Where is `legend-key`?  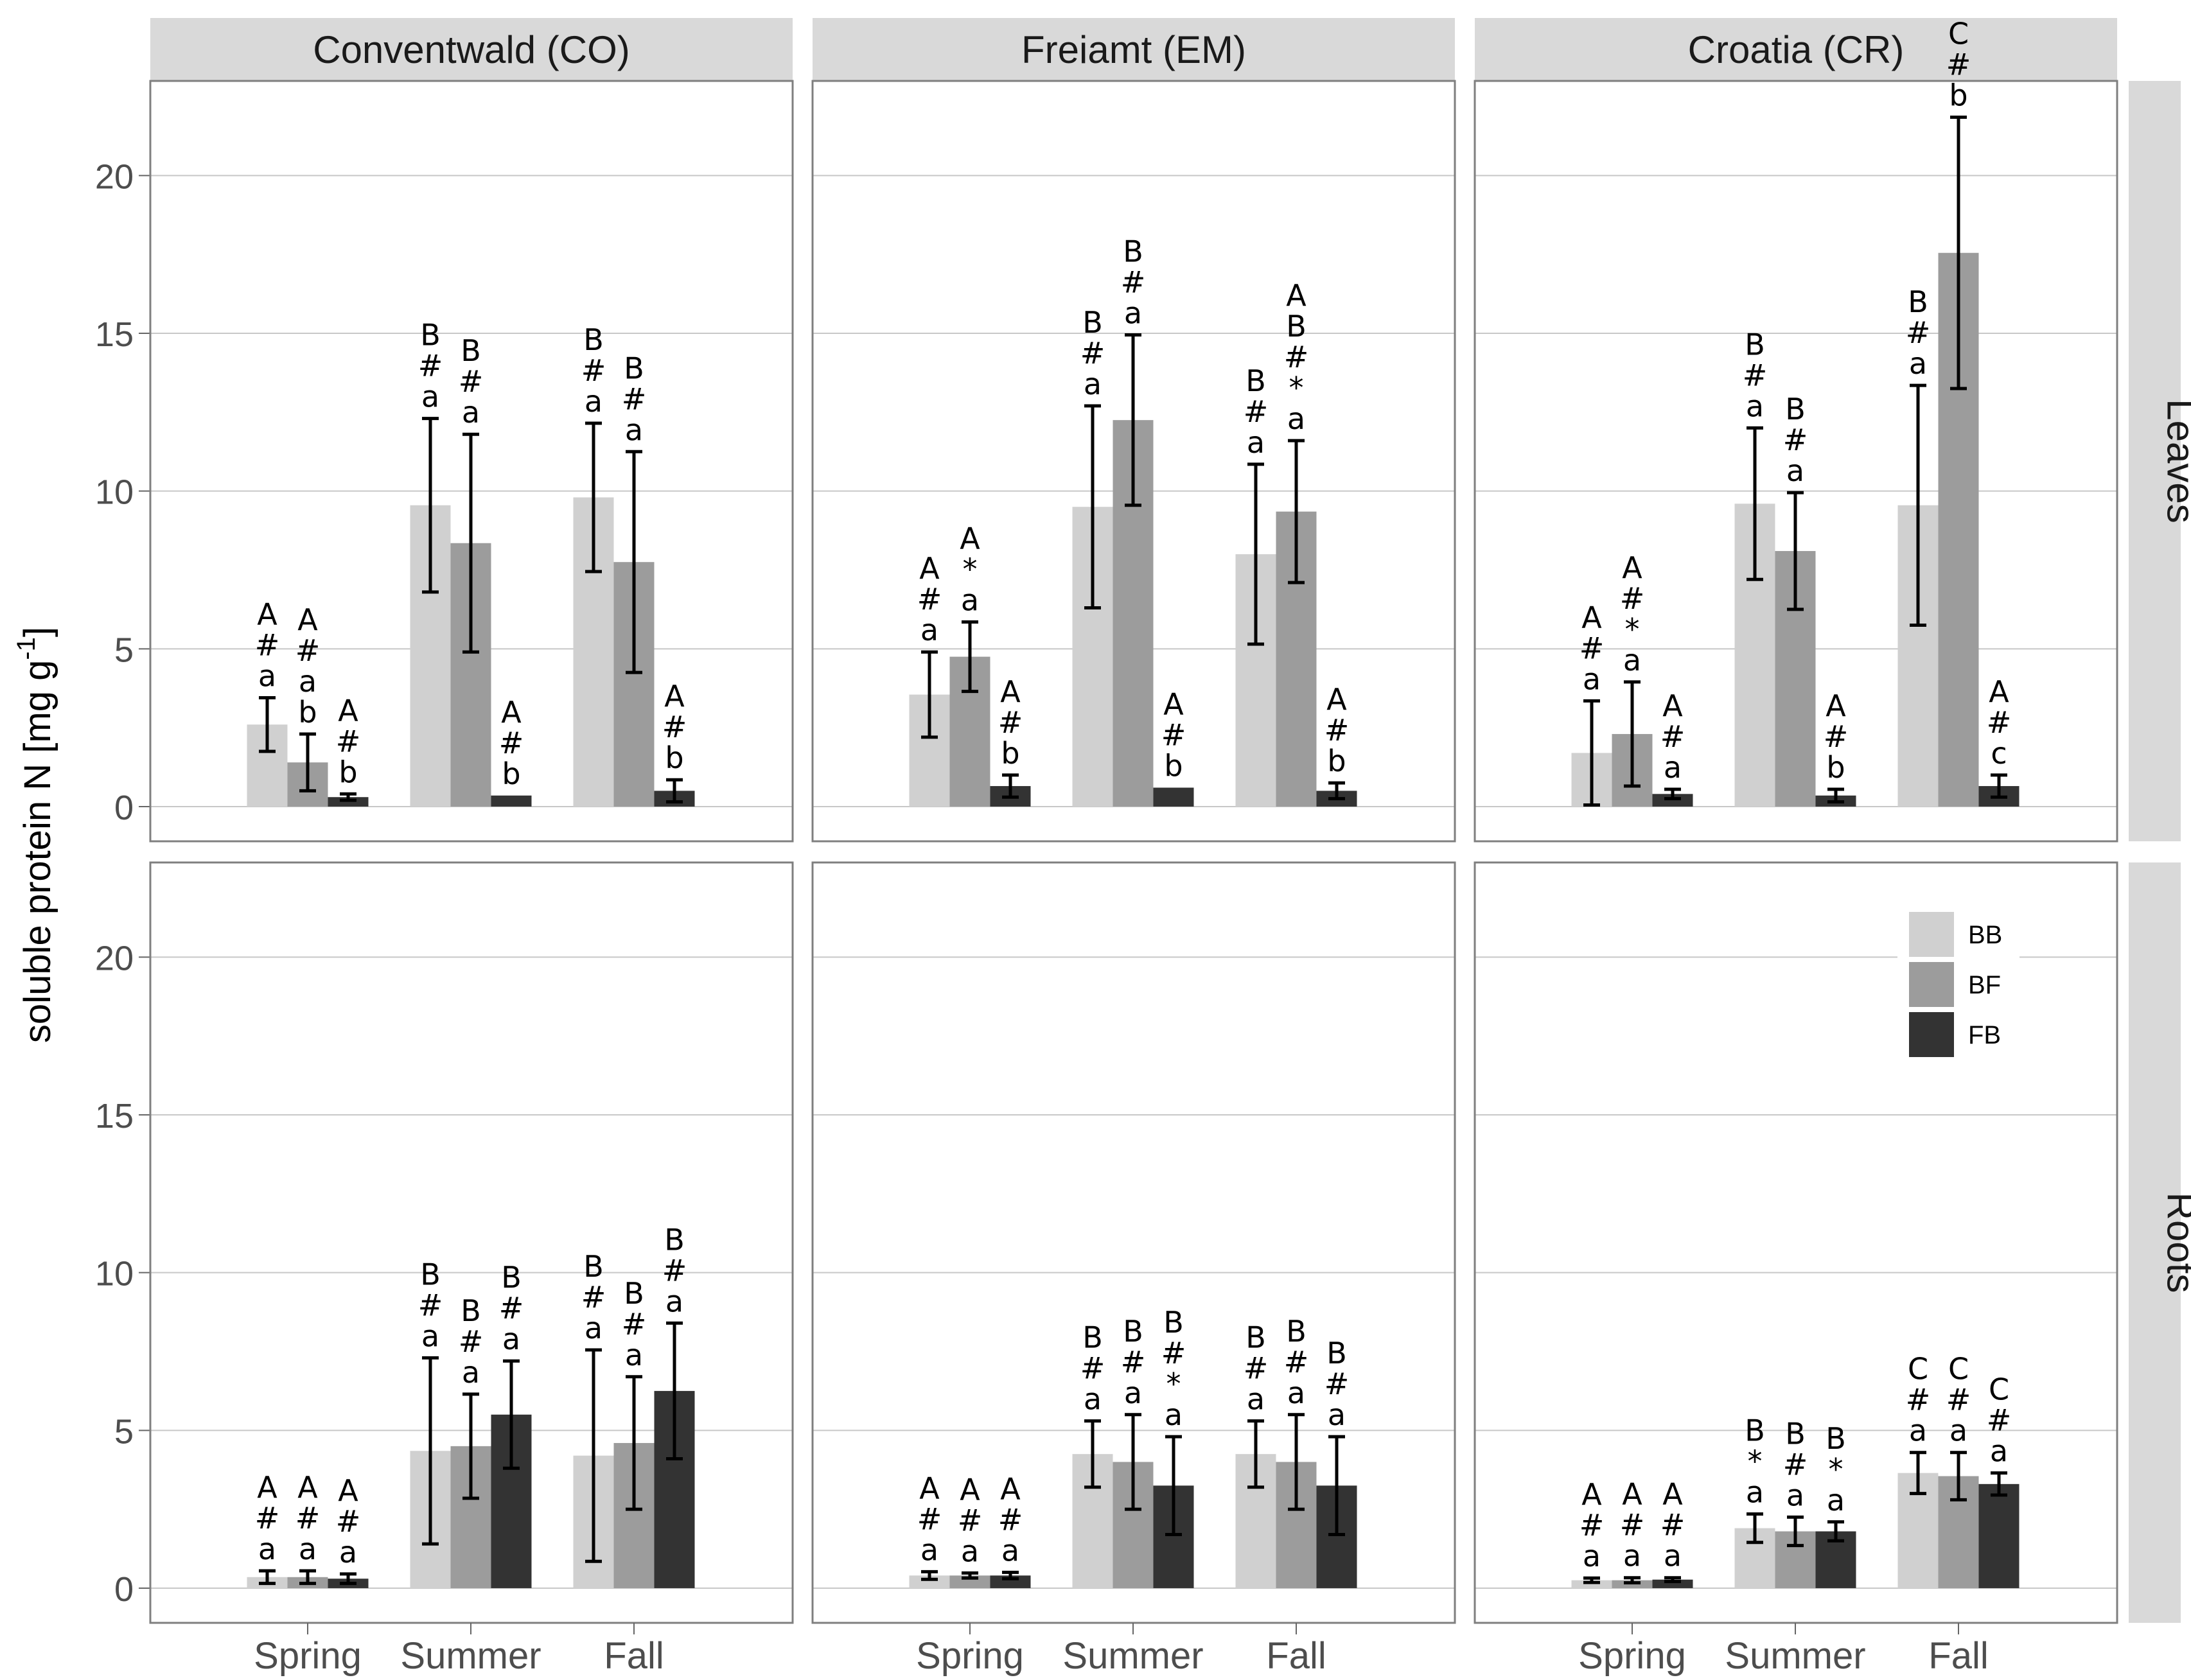
legend-key is located at coordinates (1931, 1034).